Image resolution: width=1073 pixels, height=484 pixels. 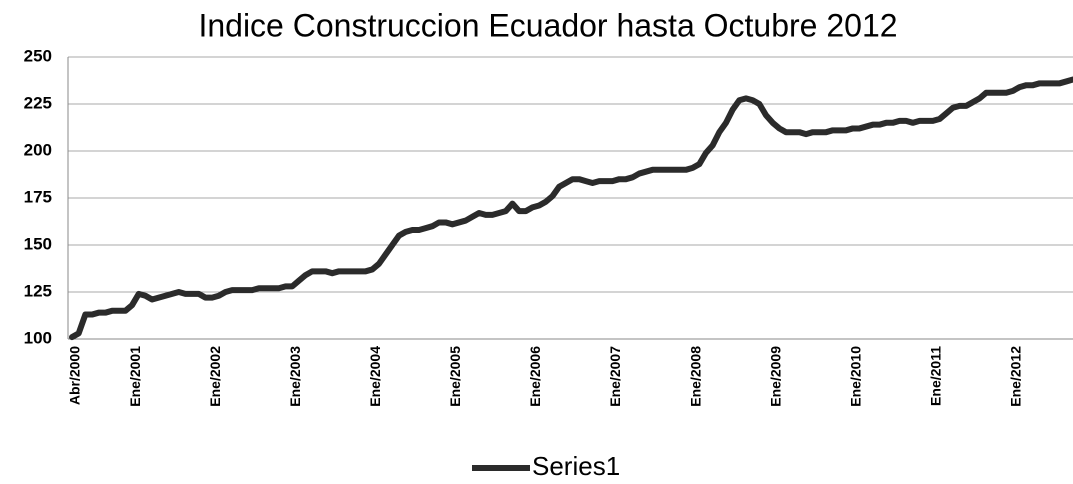 What do you see at coordinates (855, 376) in the screenshot?
I see `x-tick-label: Ene/2010` at bounding box center [855, 376].